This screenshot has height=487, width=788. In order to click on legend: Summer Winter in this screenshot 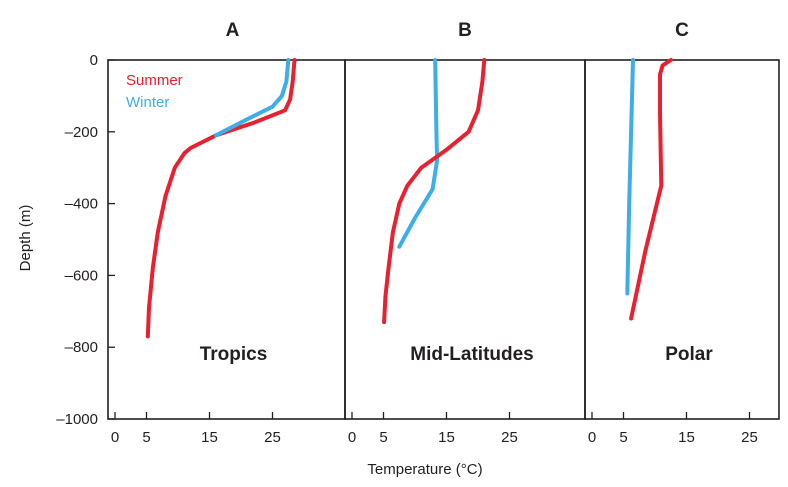, I will do `click(154, 91)`.